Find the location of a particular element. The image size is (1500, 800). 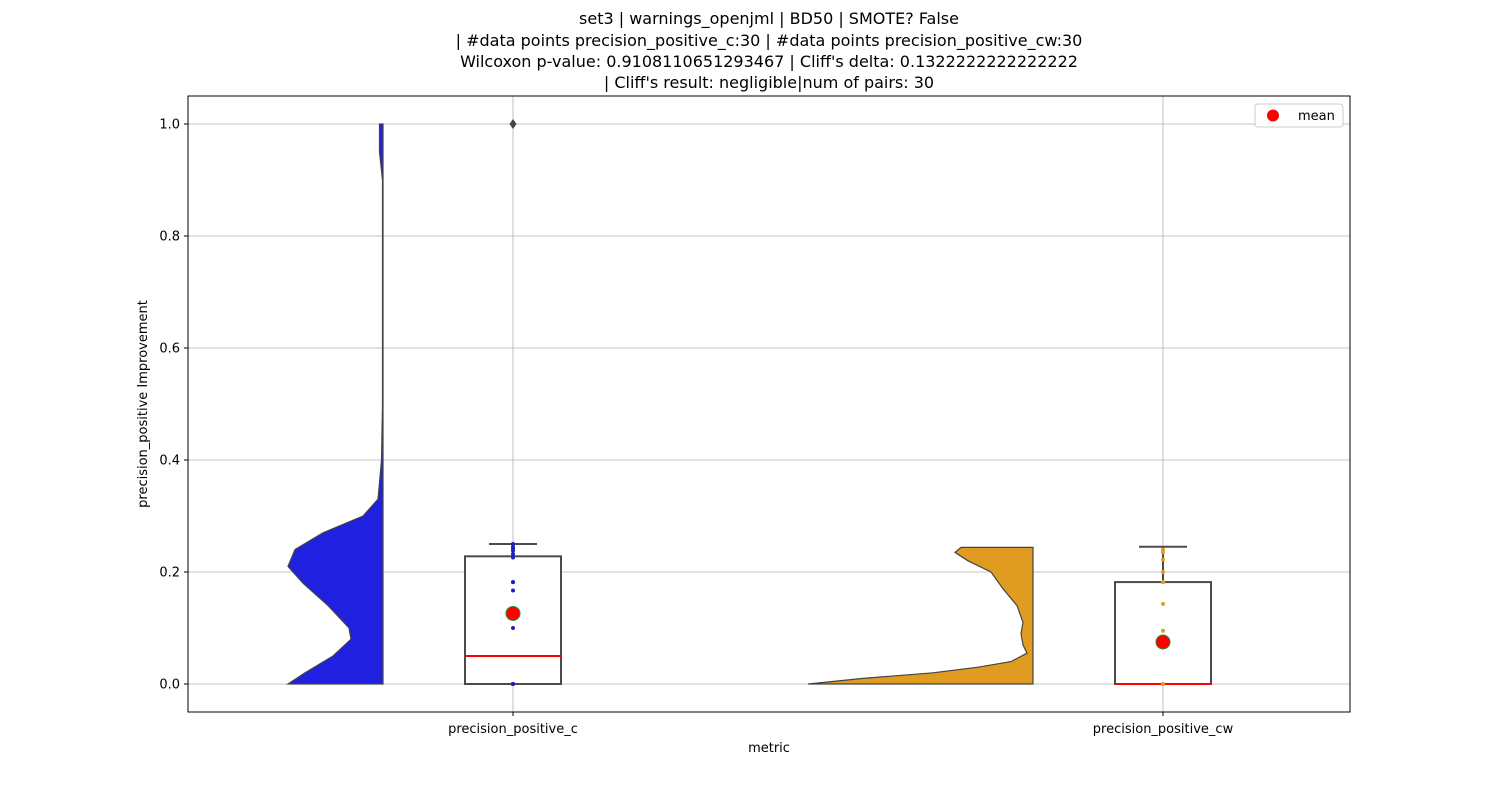

series-precision_positive_c is located at coordinates (423, 402).